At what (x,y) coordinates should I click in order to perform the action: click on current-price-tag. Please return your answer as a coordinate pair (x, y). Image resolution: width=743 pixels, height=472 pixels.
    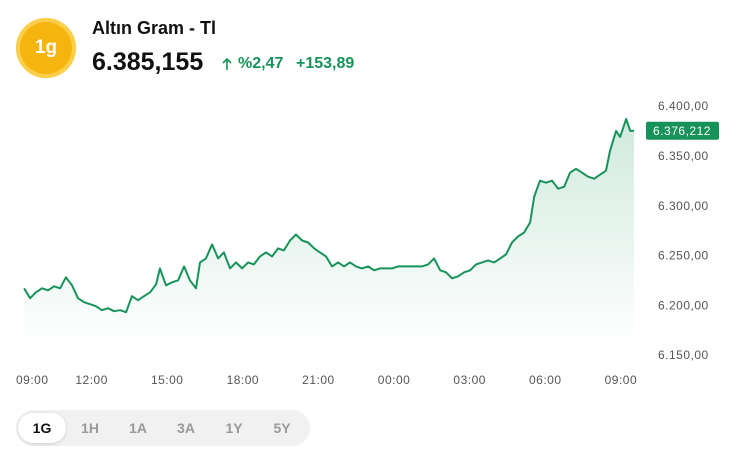
    Looking at the image, I should click on (682, 130).